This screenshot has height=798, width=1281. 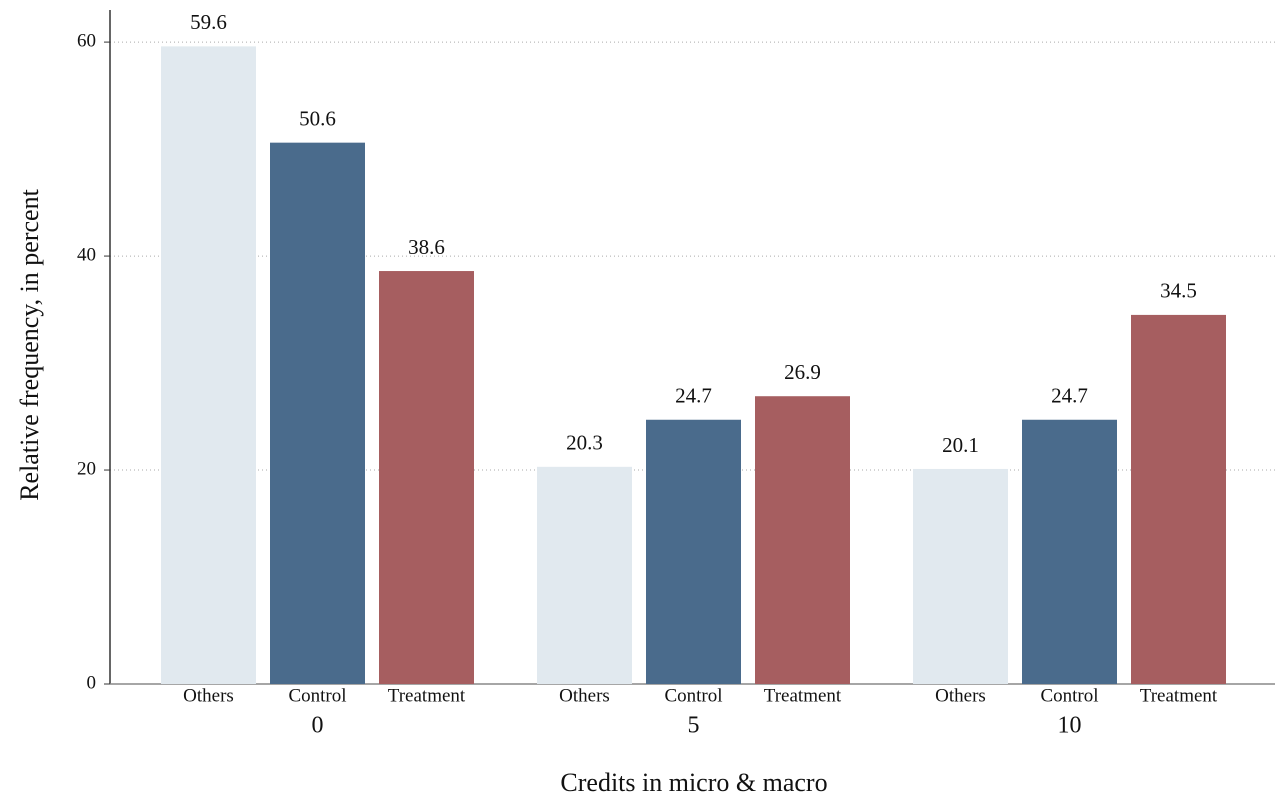 I want to click on x-tick-label: 10, so click(x=1070, y=726).